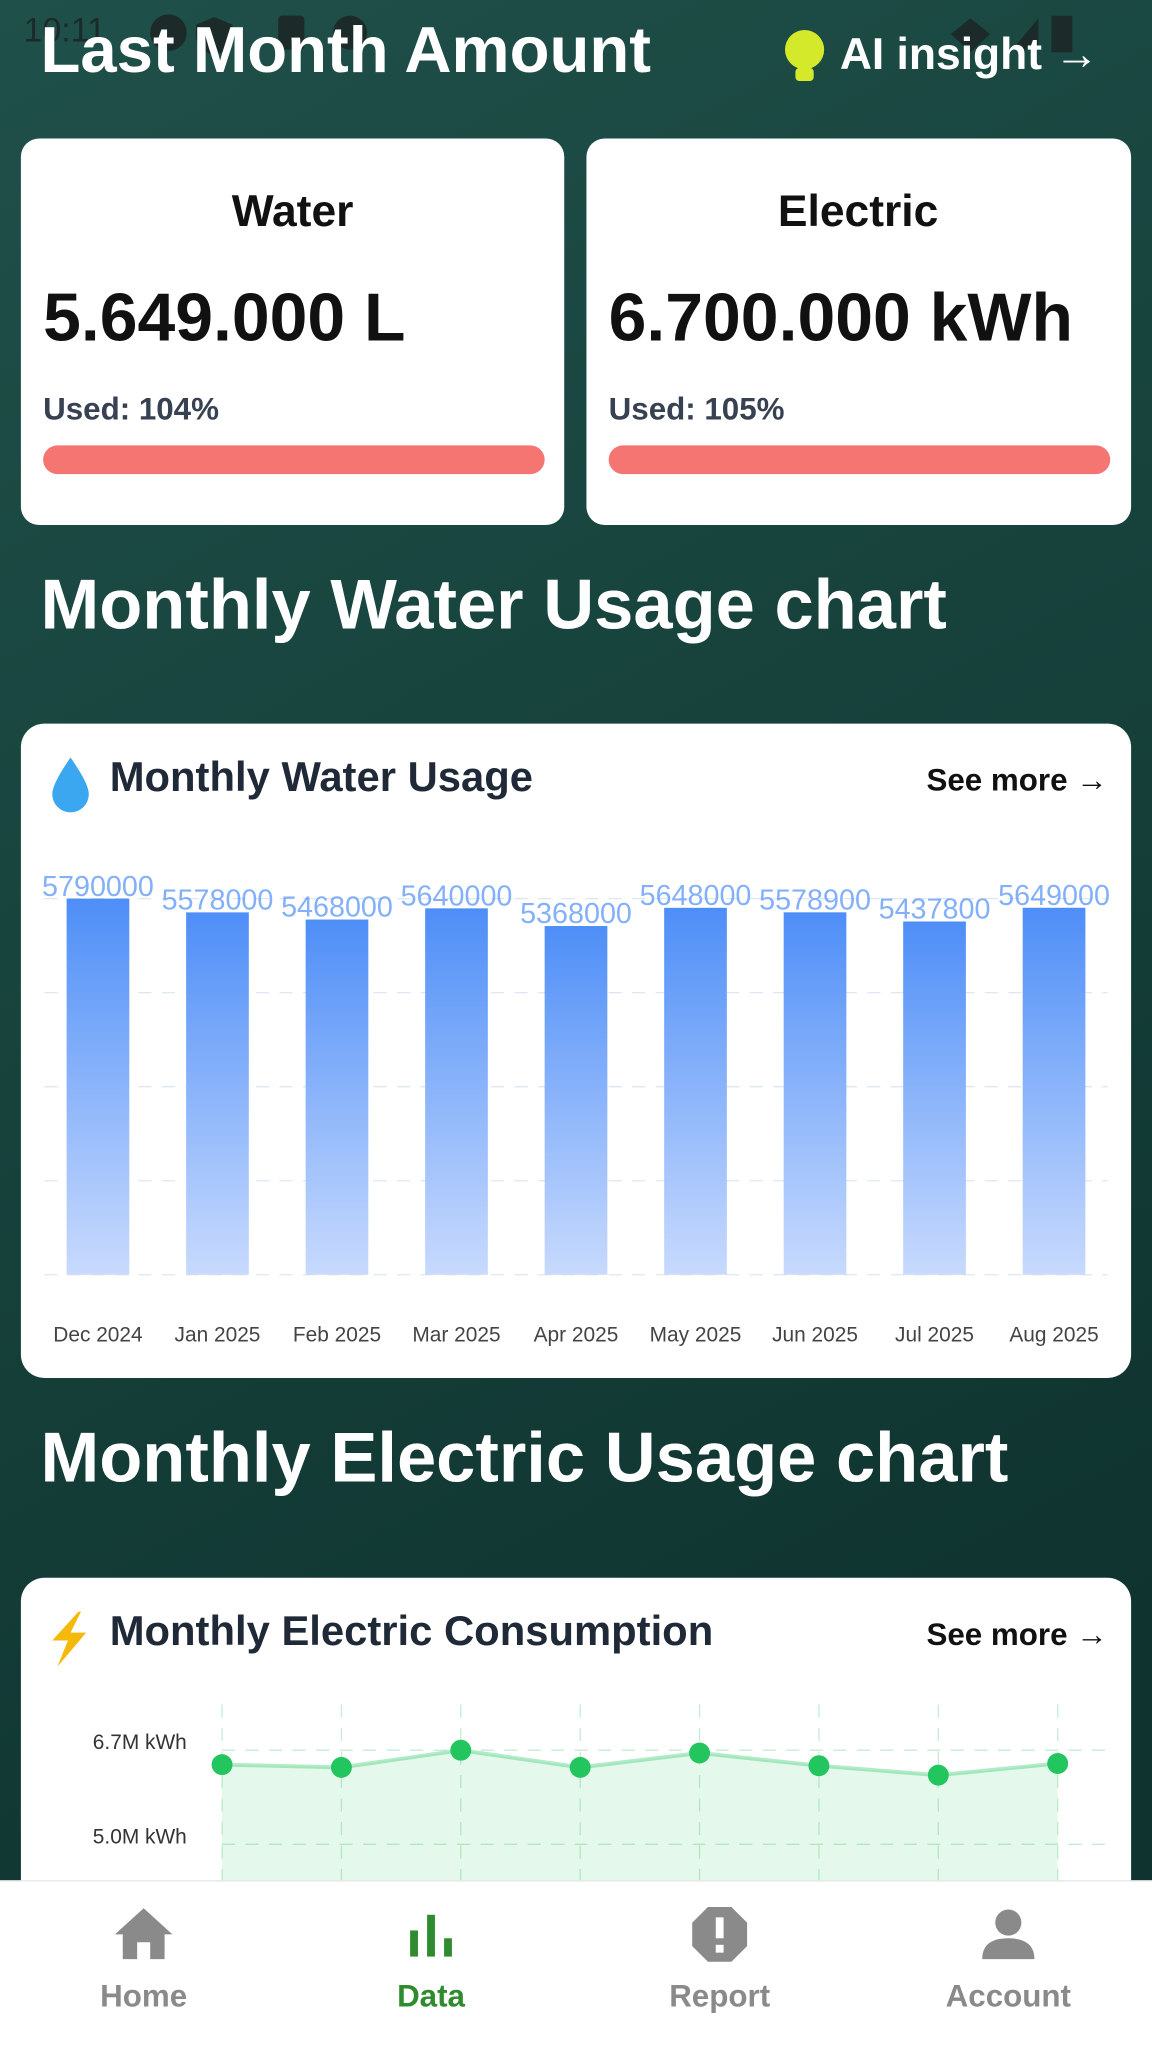  Describe the element at coordinates (337, 1335) in the screenshot. I see `x-tick-label: Feb 2025` at that location.